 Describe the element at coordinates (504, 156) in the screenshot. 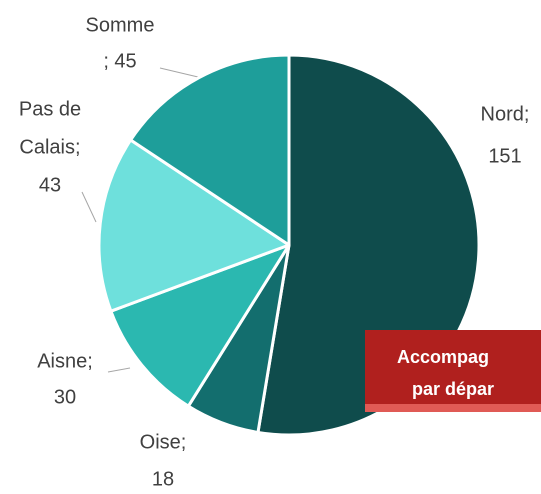

I see `data-label: 151` at that location.